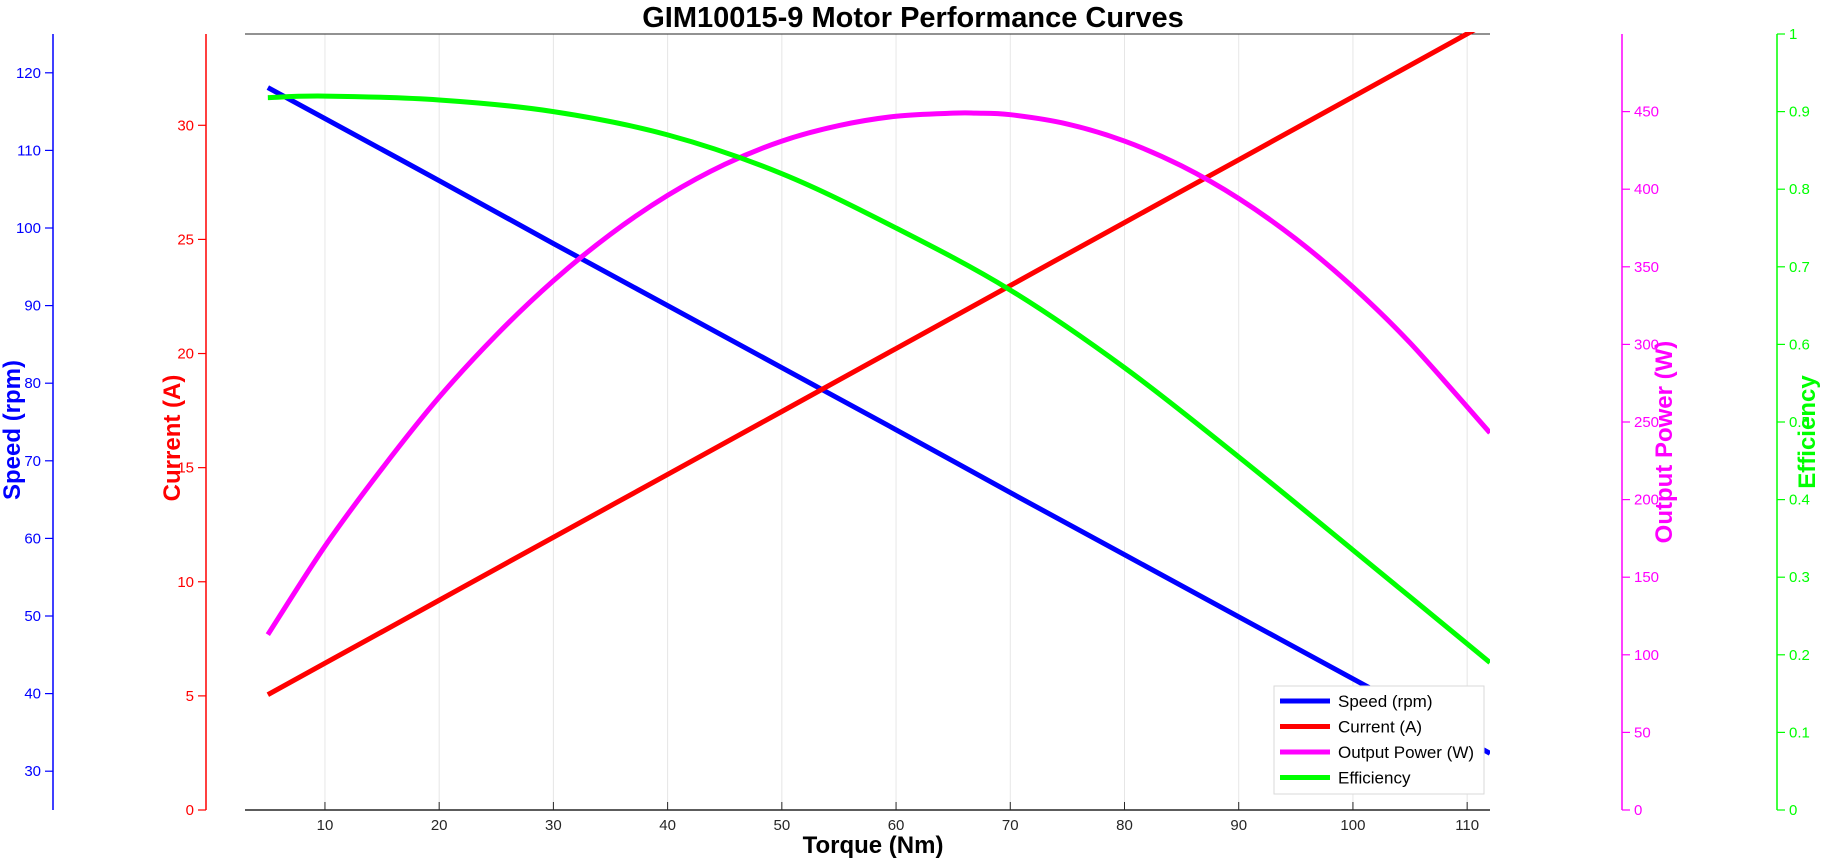 This screenshot has width=1828, height=860. What do you see at coordinates (172, 438) in the screenshot?
I see `current-axis-title: Current (A)` at bounding box center [172, 438].